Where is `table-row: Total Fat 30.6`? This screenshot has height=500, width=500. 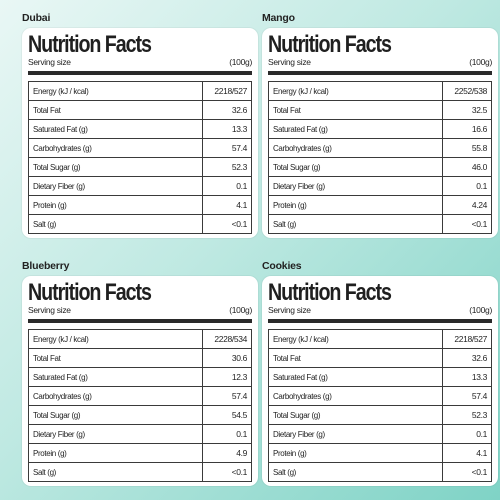 table-row: Total Fat 30.6 is located at coordinates (140, 358).